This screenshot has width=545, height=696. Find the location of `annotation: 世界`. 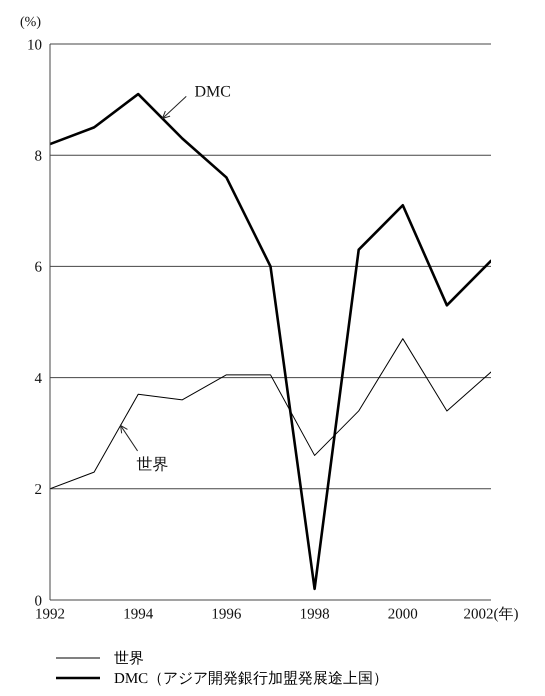

annotation: 世界 is located at coordinates (152, 464).